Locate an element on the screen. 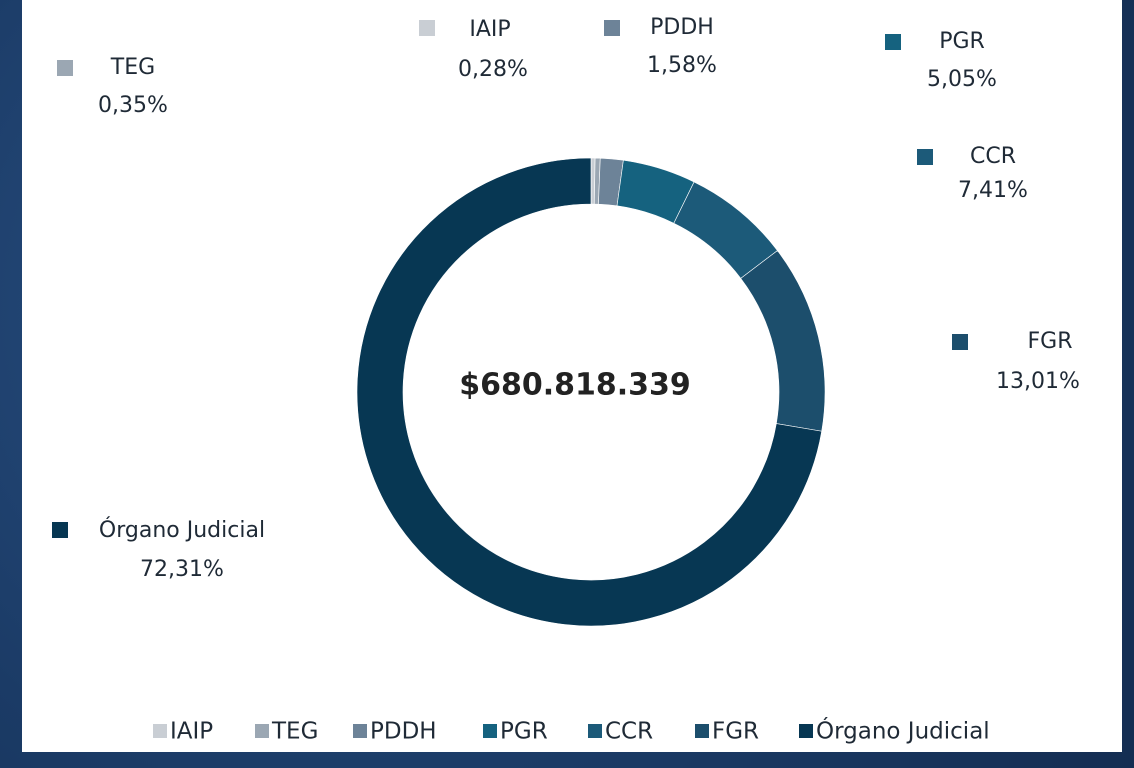  legend-label: IAIP is located at coordinates (191, 732).